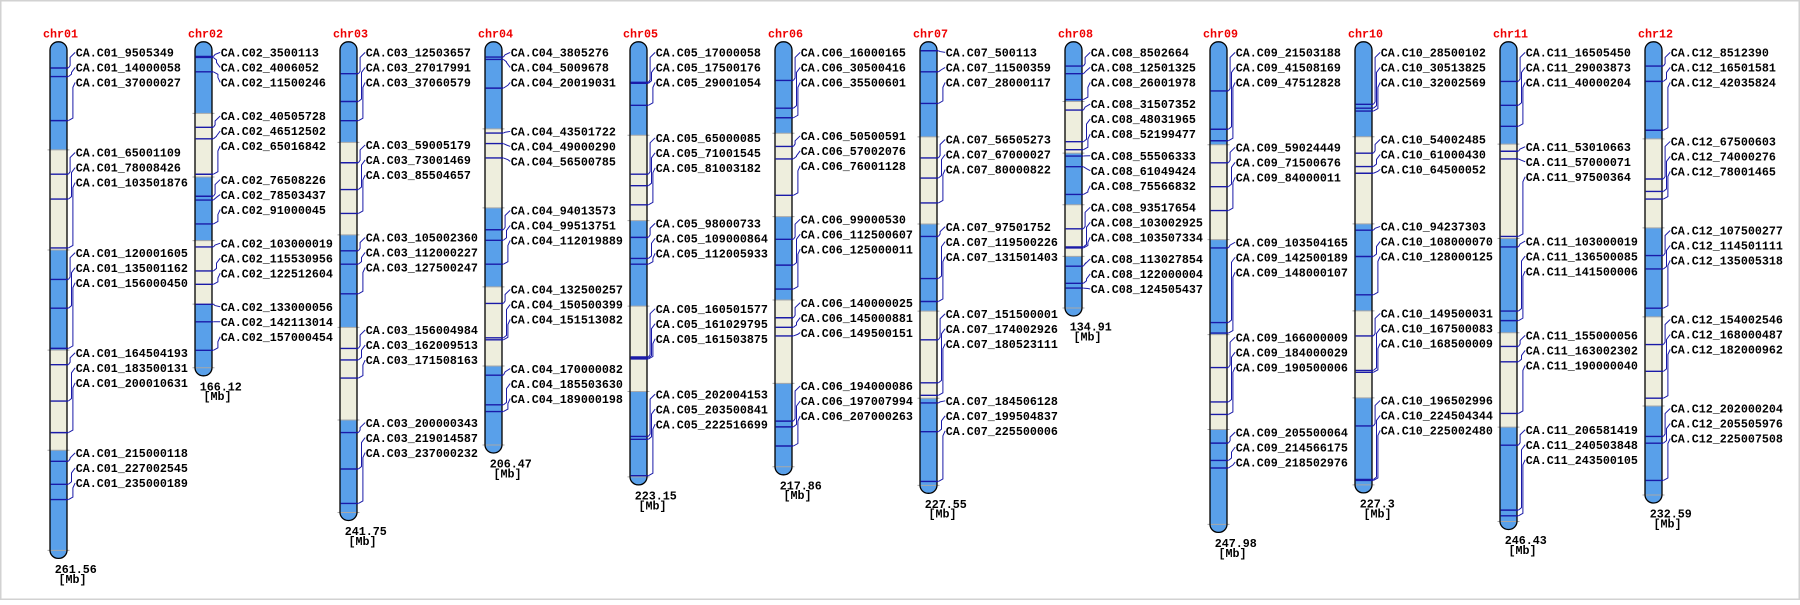 The width and height of the screenshot is (1800, 605). I want to click on svg-text: CA.C02_91000045, so click(273, 211).